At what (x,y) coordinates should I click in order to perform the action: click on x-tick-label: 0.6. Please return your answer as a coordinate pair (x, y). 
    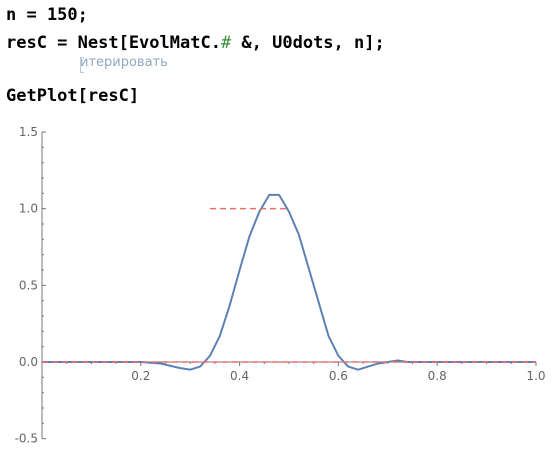
    Looking at the image, I should click on (338, 376).